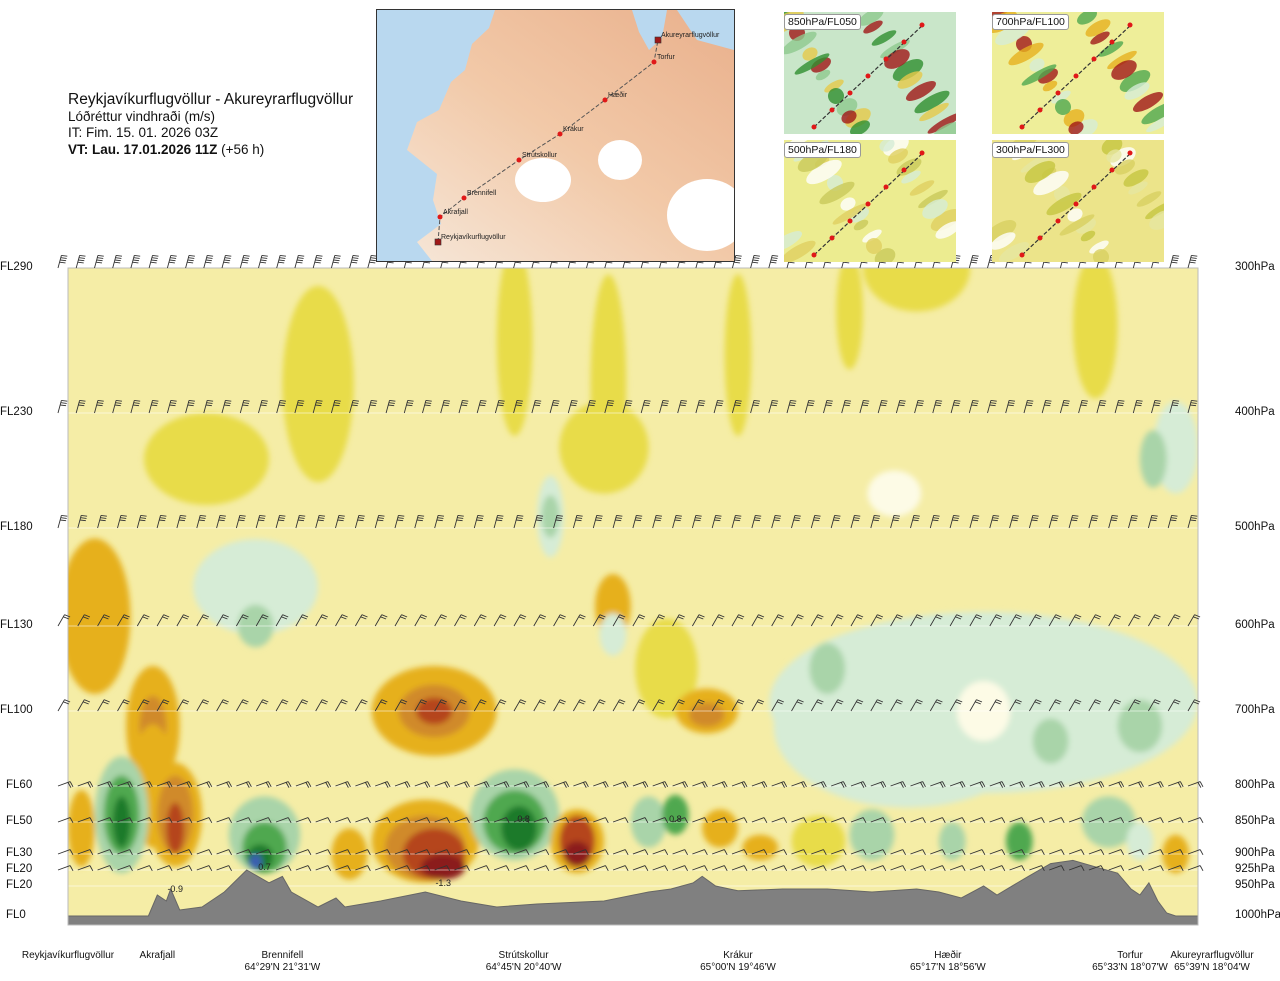 This screenshot has width=1280, height=981. What do you see at coordinates (870, 201) in the screenshot?
I see `thumbnail-500: 500hPa/FL180` at bounding box center [870, 201].